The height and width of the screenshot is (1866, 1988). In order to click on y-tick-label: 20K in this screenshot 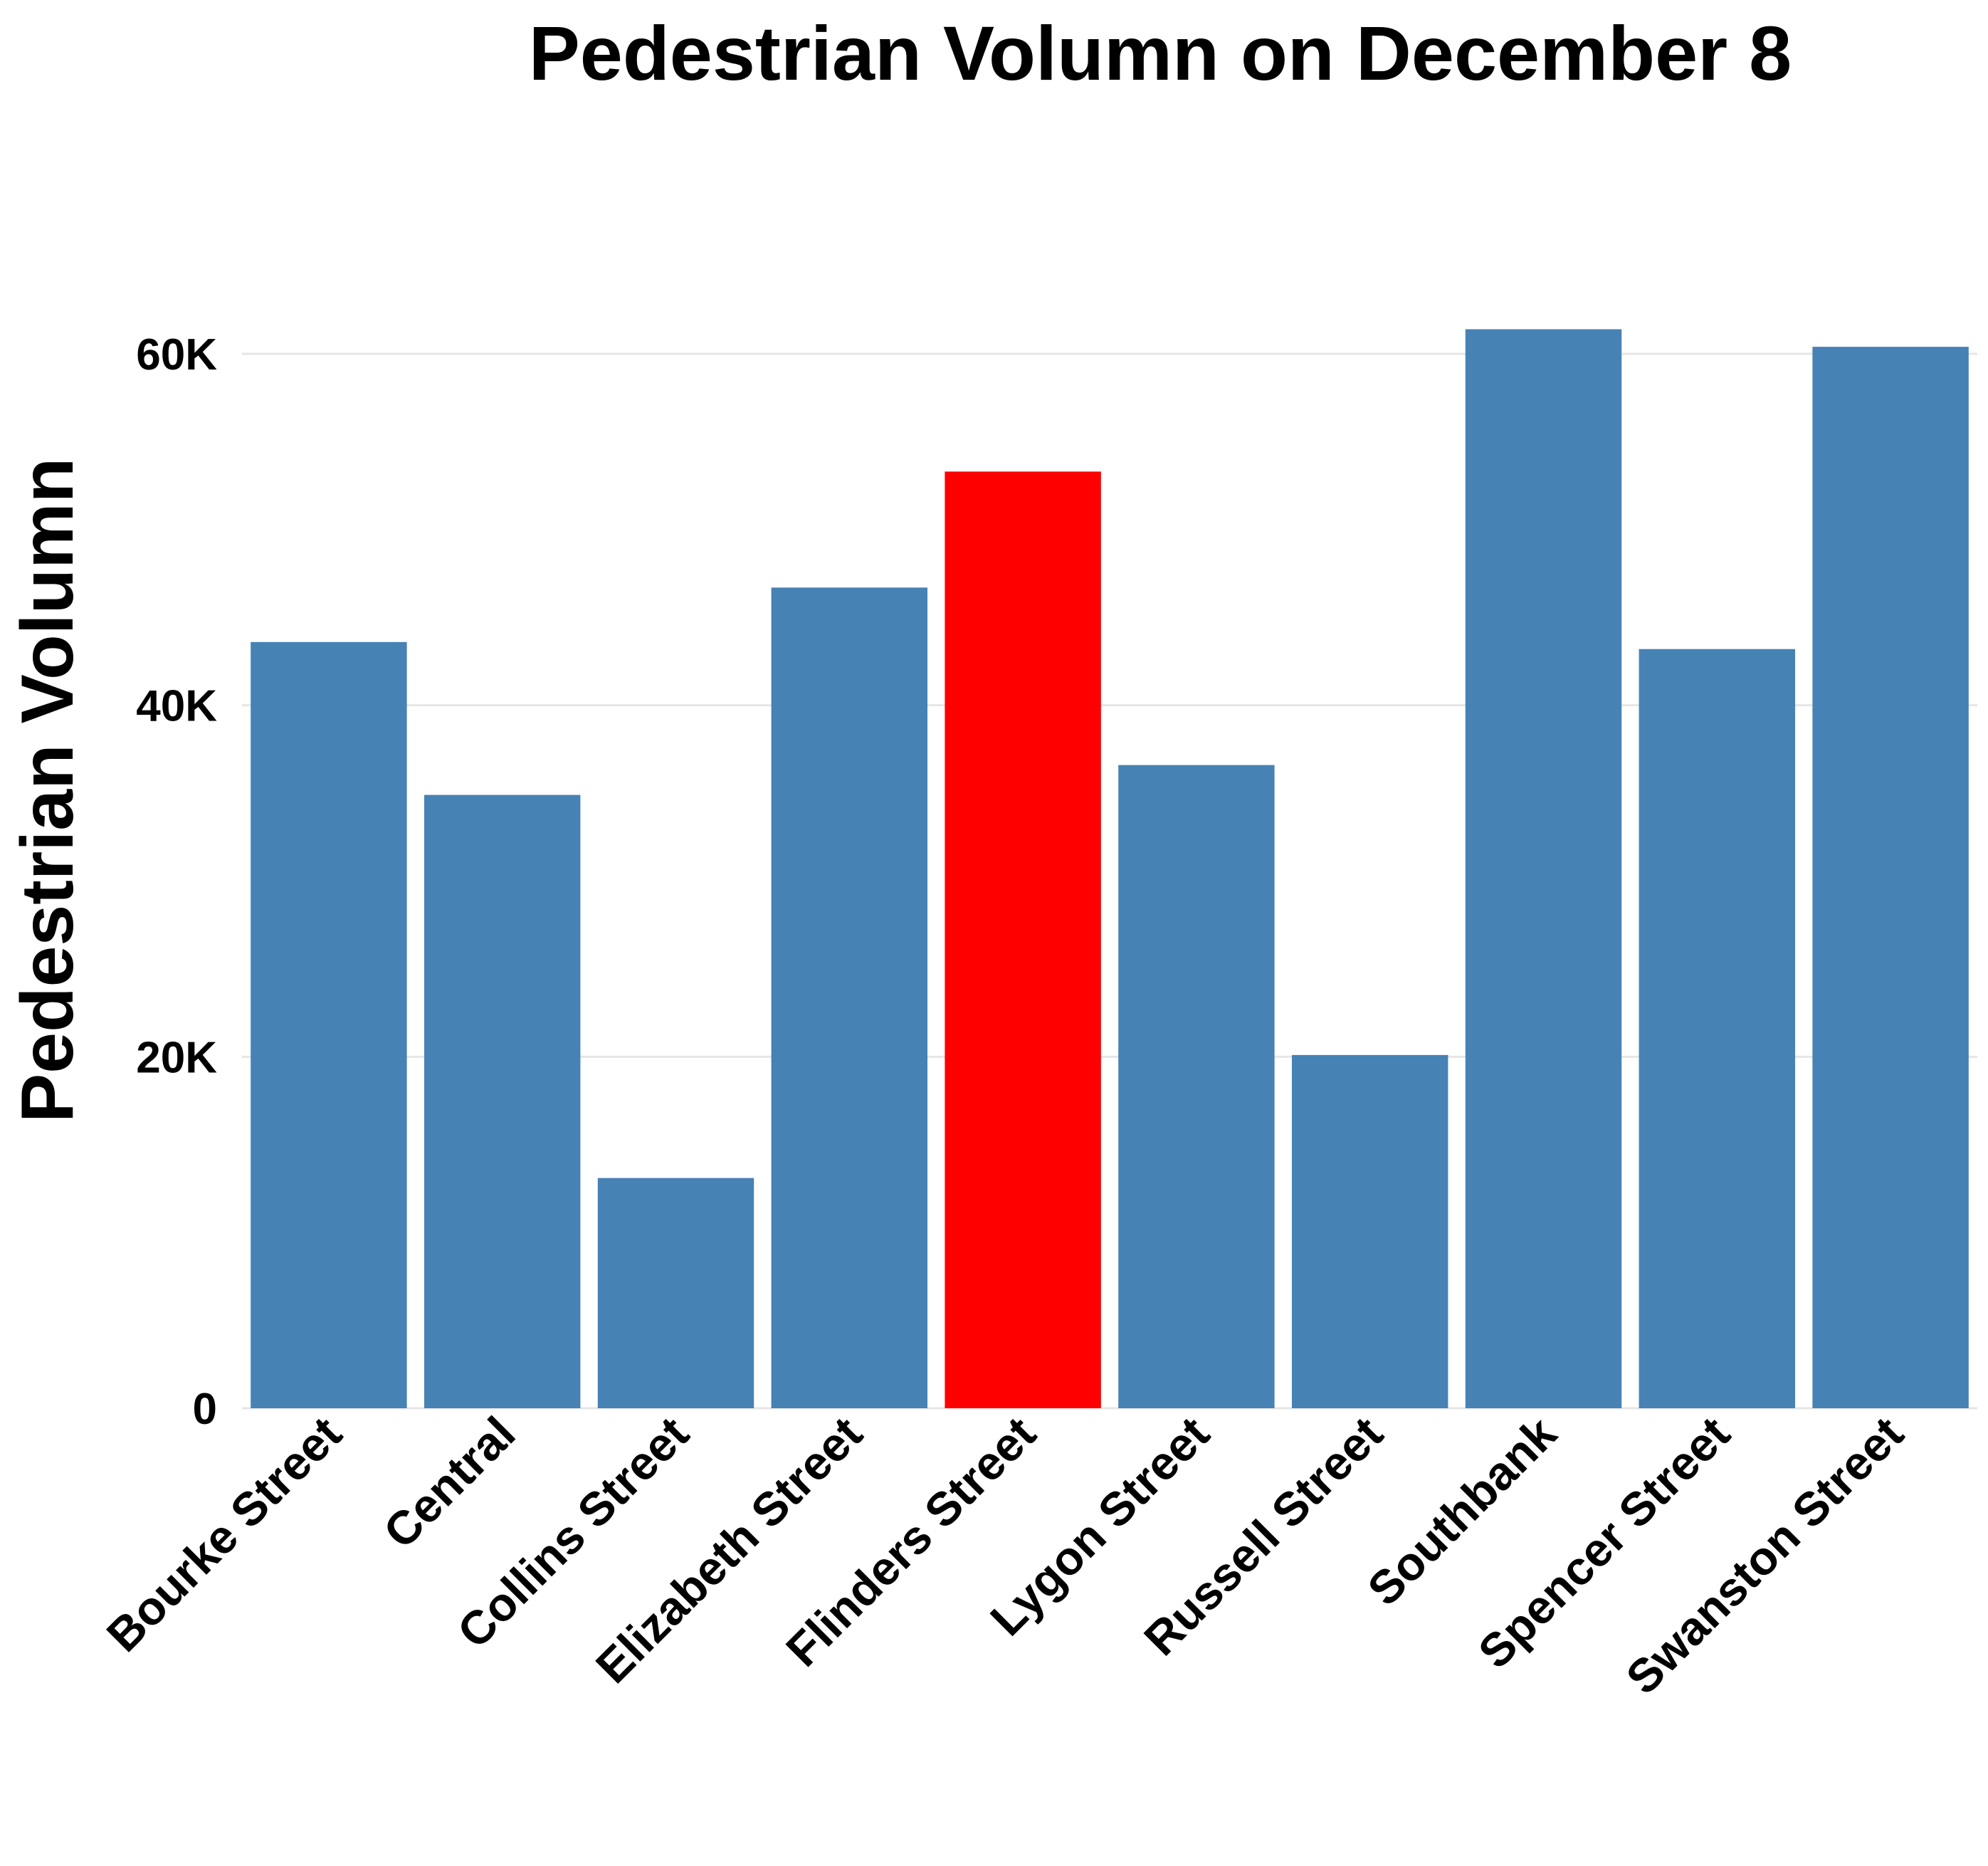, I will do `click(176, 1057)`.